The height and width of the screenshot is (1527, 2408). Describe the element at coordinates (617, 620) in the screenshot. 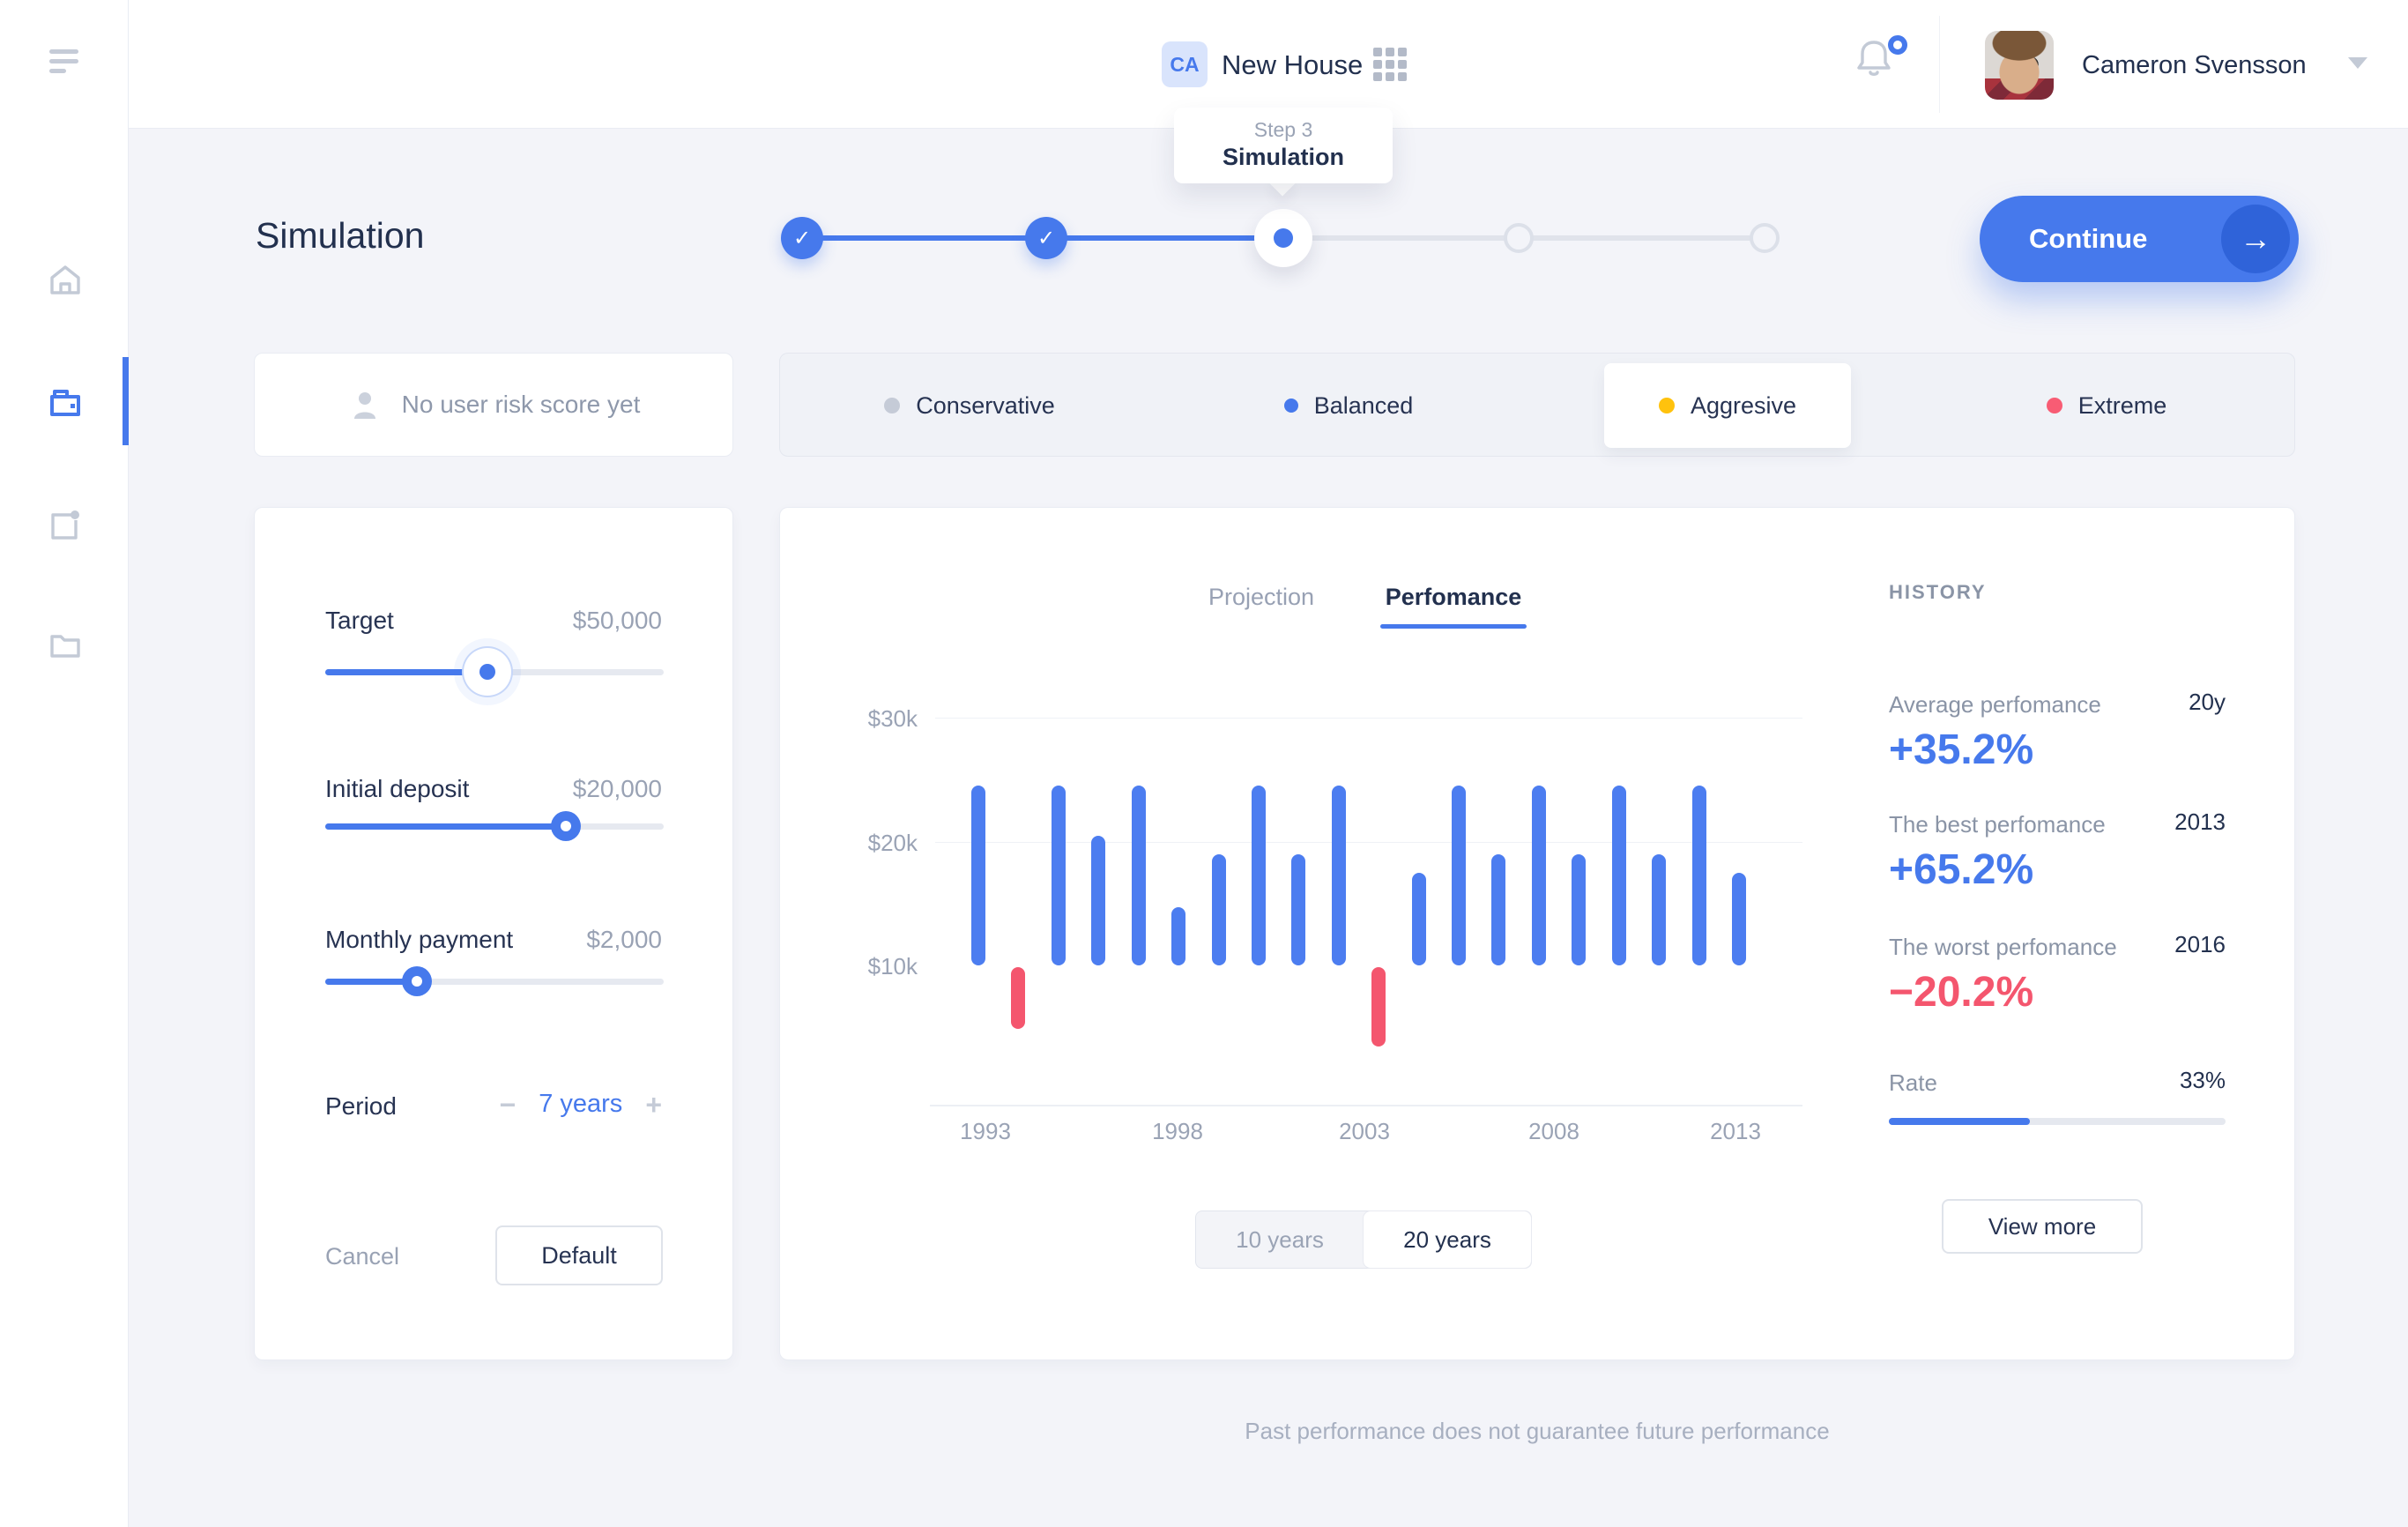

I see `target-value: $50,000` at that location.